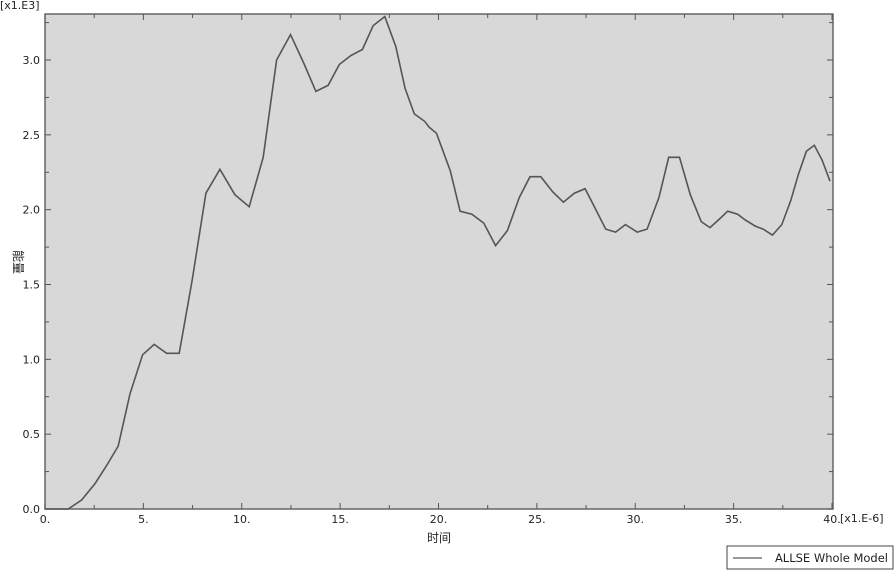 The width and height of the screenshot is (896, 574). I want to click on y-multiplier: [x1.E3], so click(20, 6).